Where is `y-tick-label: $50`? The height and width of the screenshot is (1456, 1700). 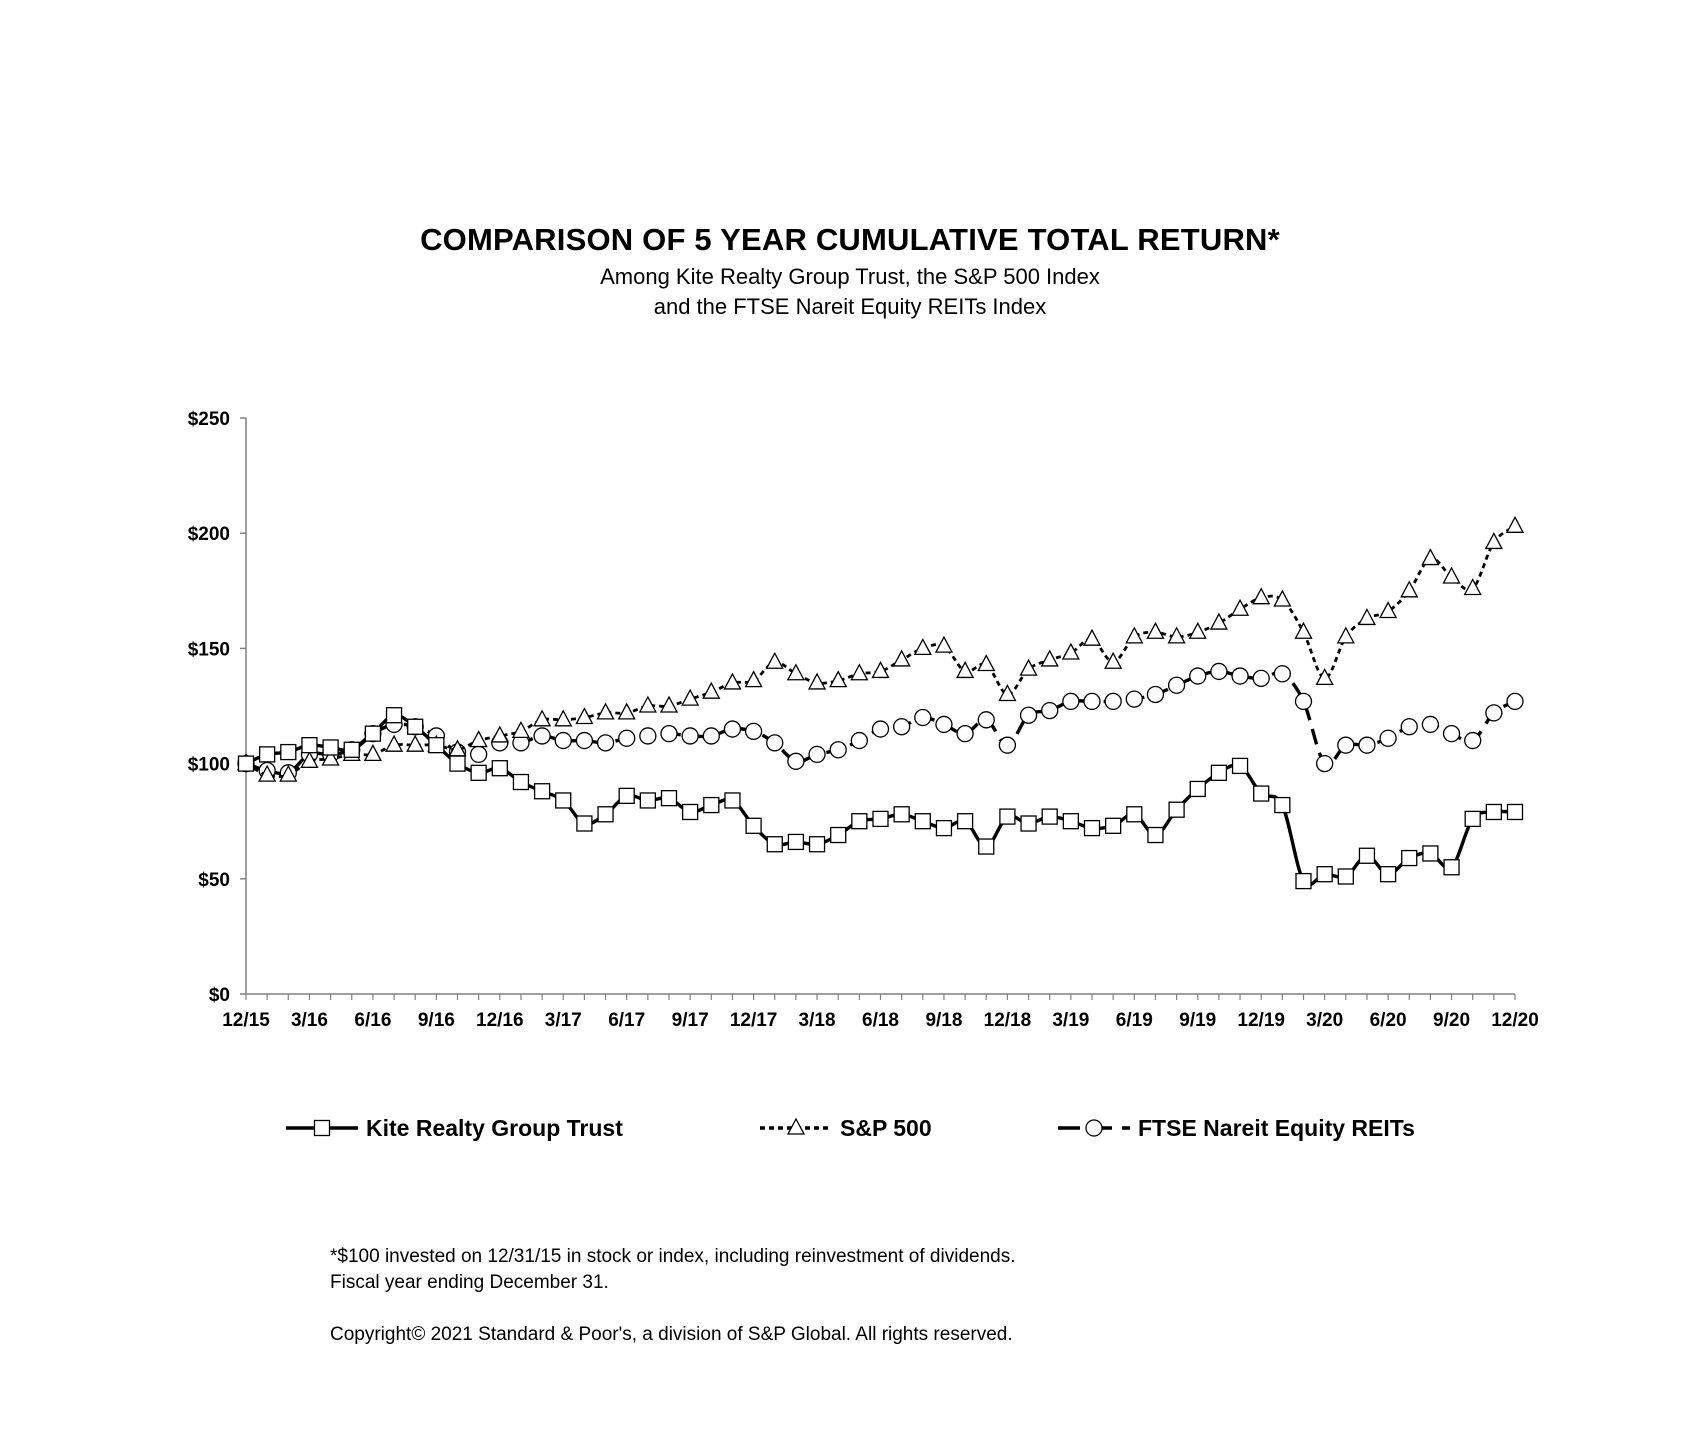 y-tick-label: $50 is located at coordinates (214, 880).